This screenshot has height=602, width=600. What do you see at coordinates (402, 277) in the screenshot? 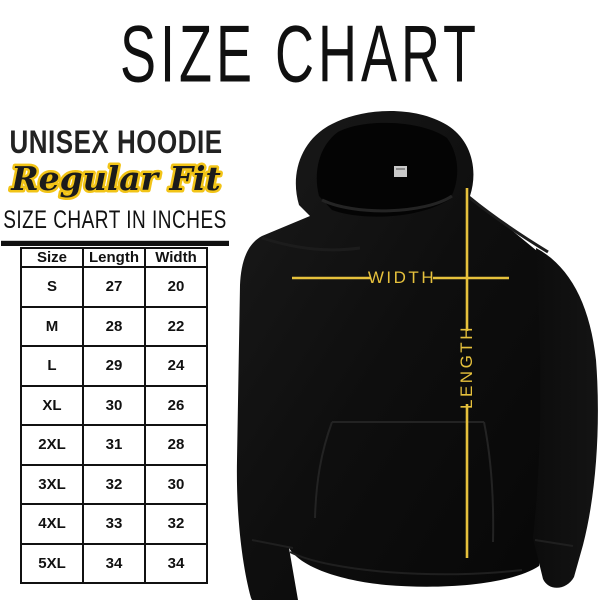
I see `width-measure-label: WIDTH` at bounding box center [402, 277].